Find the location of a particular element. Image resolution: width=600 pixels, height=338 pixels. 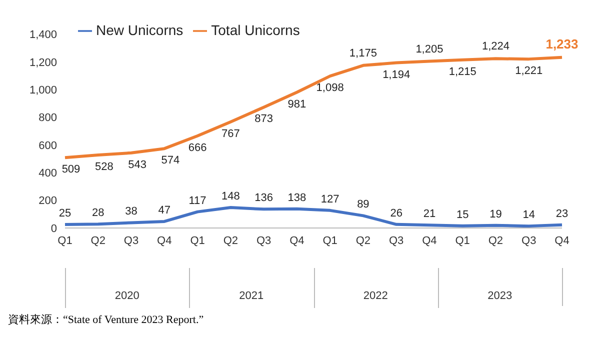

data-label: 148 is located at coordinates (230, 196).